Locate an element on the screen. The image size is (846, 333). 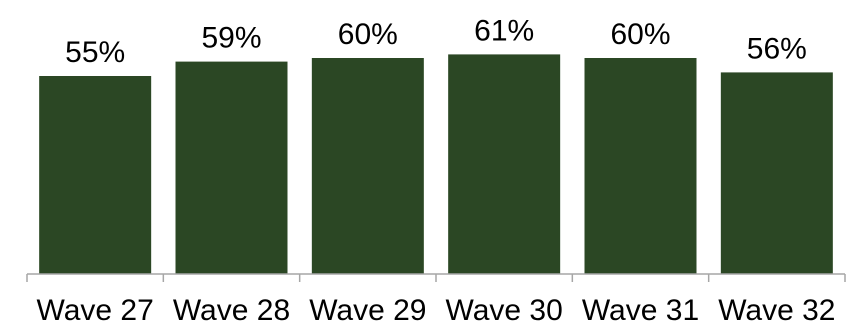
x-tick-label: Wave 27 is located at coordinates (95, 310).